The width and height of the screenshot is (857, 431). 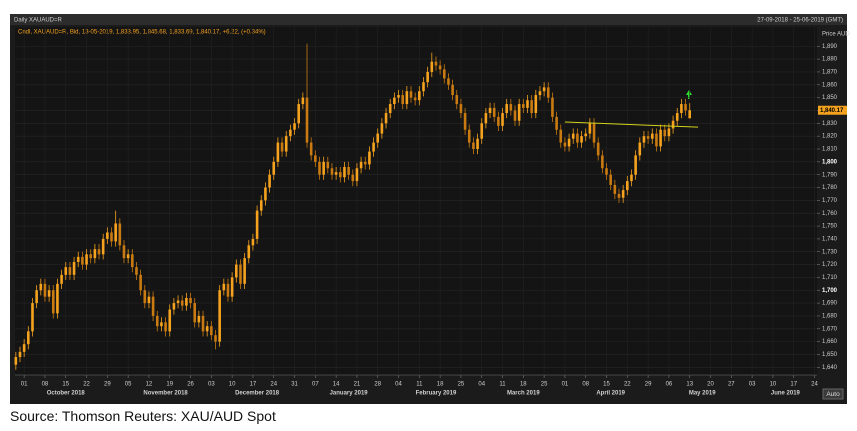 I want to click on y-tick-label: 1,720, so click(x=830, y=265).